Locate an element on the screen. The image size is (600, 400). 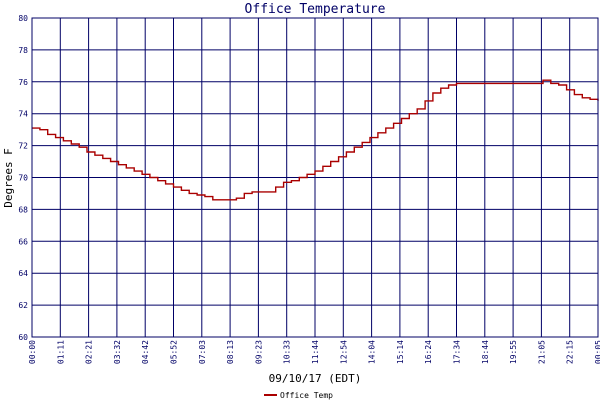
x-tick-label: 04:42 is located at coordinates (145, 352).